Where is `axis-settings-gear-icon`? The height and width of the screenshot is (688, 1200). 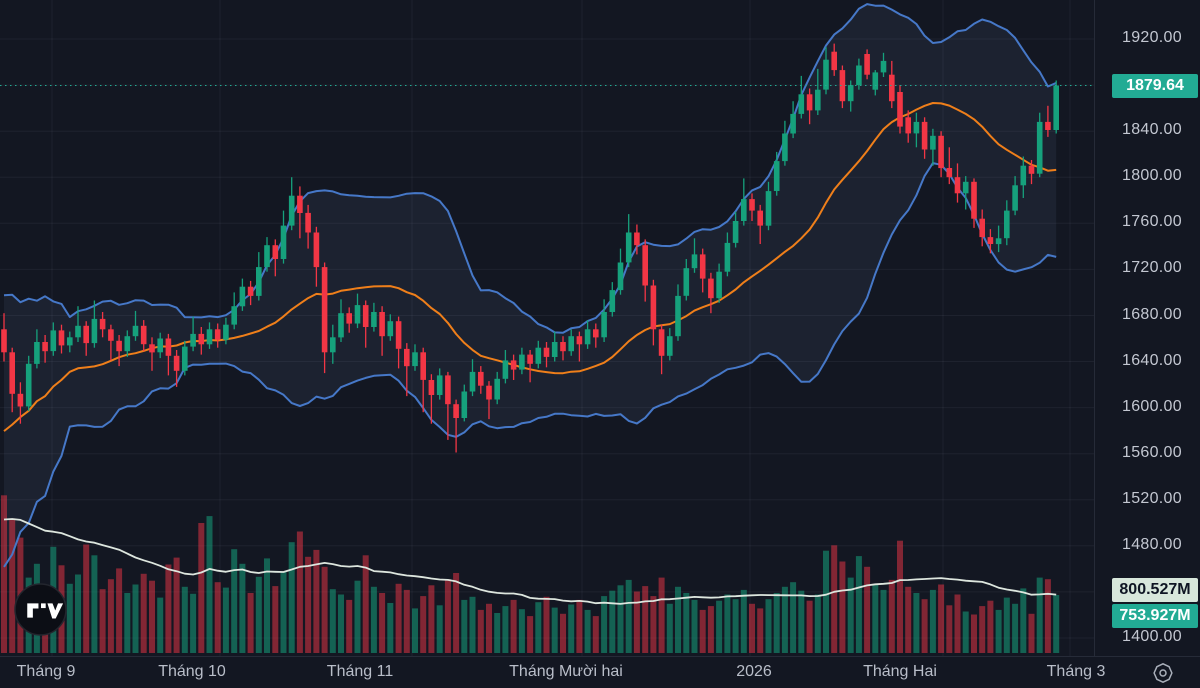
axis-settings-gear-icon is located at coordinates (1163, 673).